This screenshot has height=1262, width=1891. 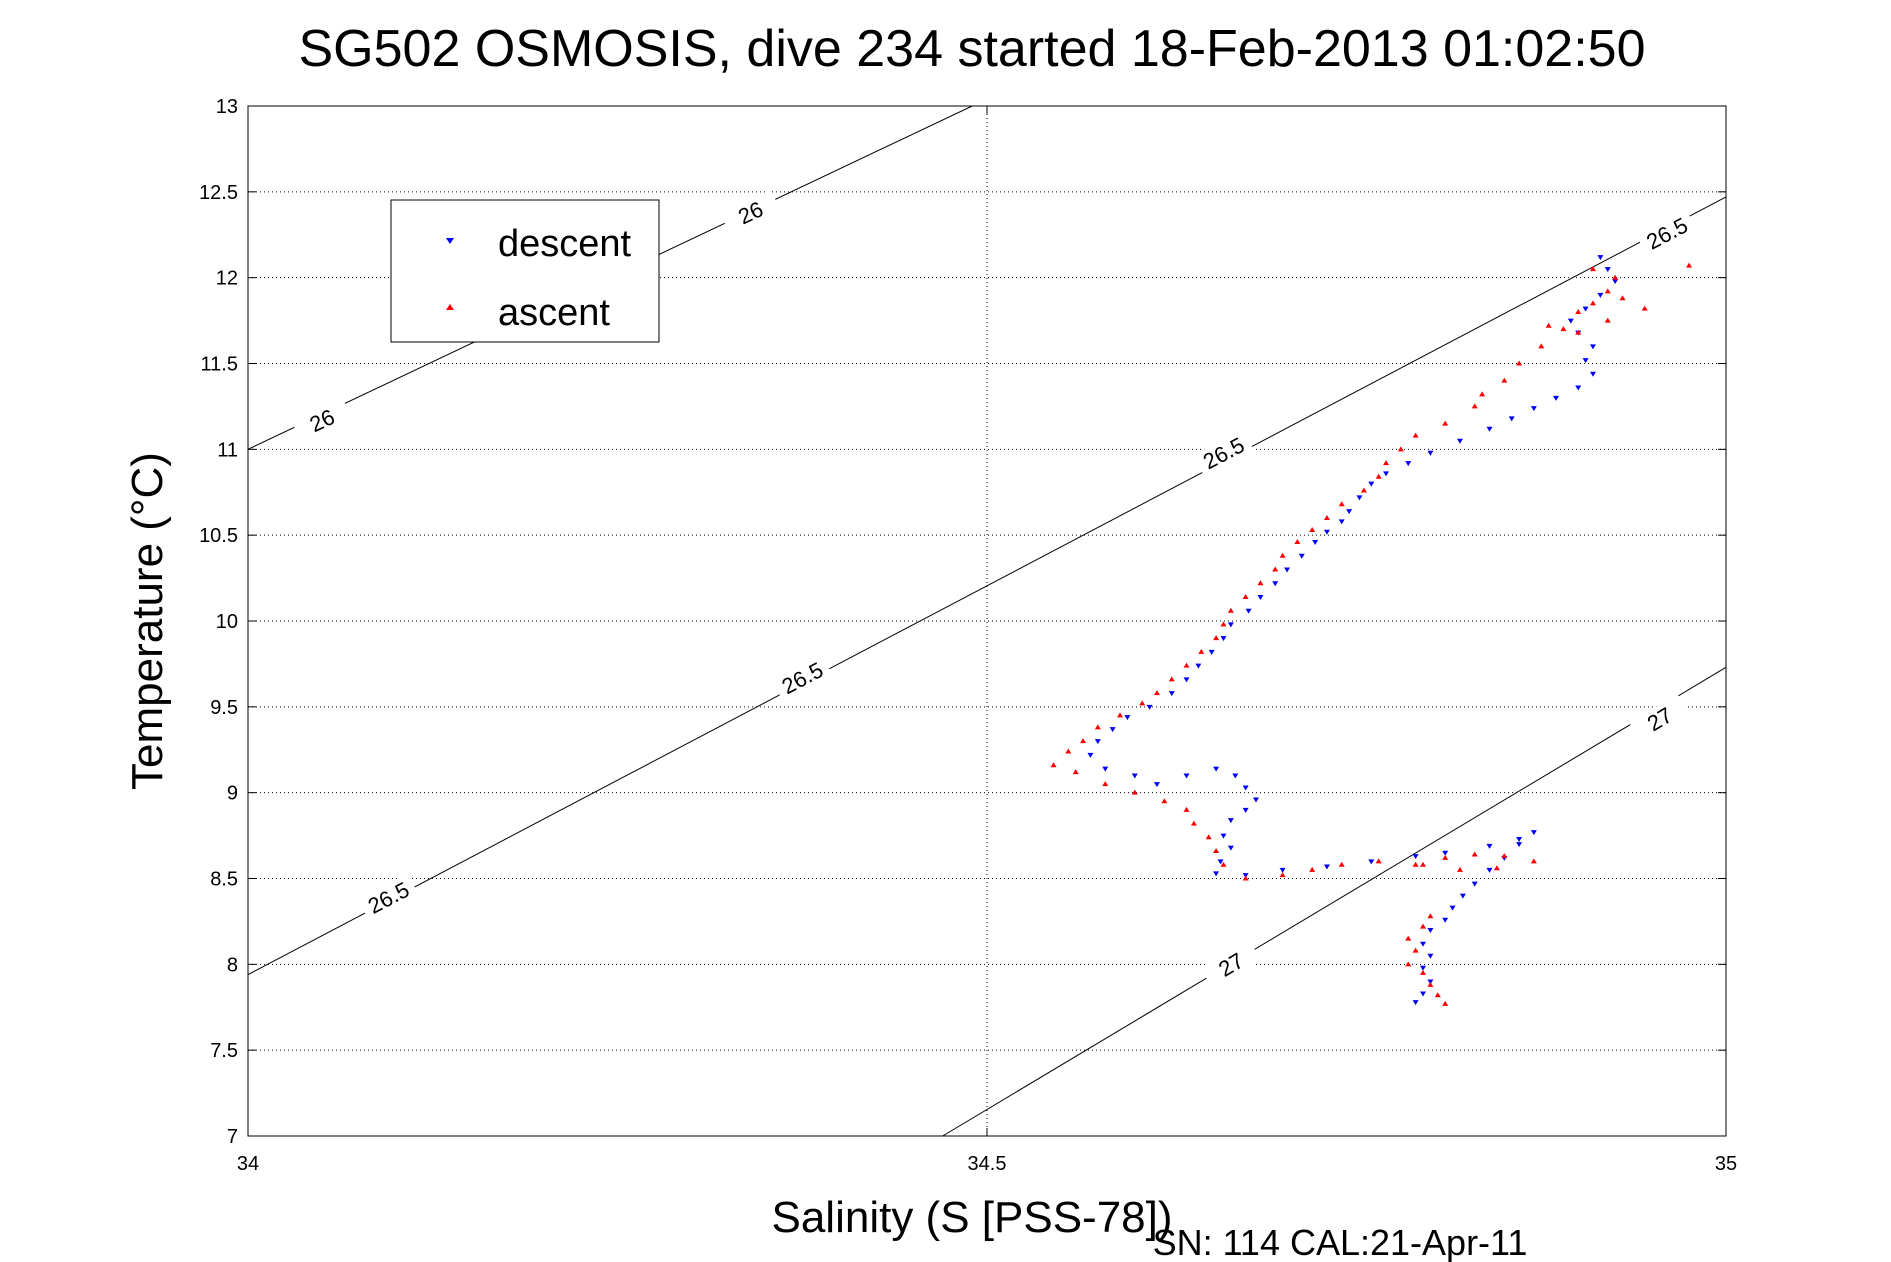 I want to click on x-axis-label: Salinity (S [PSS-78]), so click(x=971, y=1217).